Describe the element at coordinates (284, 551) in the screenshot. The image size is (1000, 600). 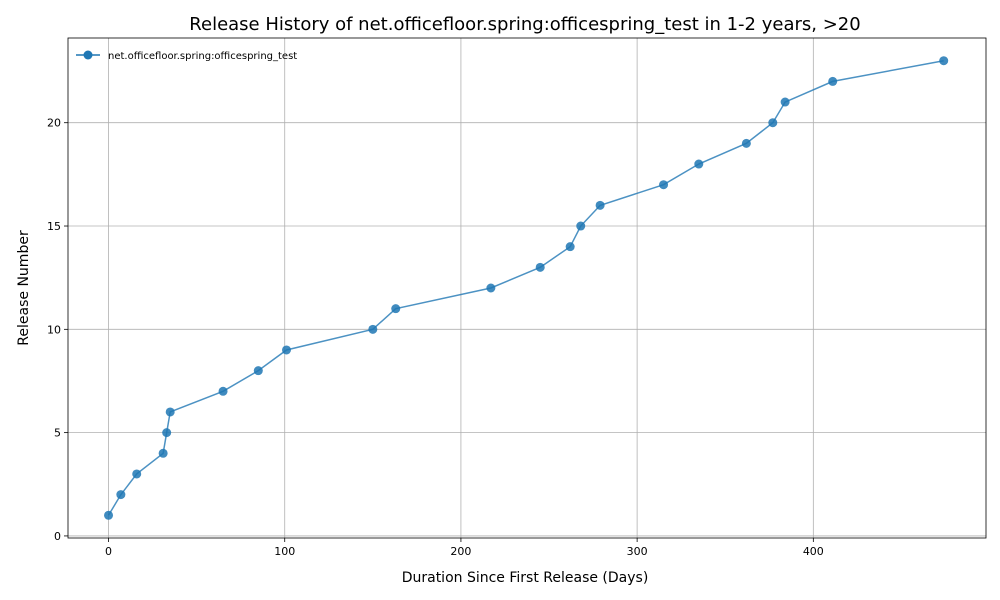
I see `x-tick-label: 100` at that location.